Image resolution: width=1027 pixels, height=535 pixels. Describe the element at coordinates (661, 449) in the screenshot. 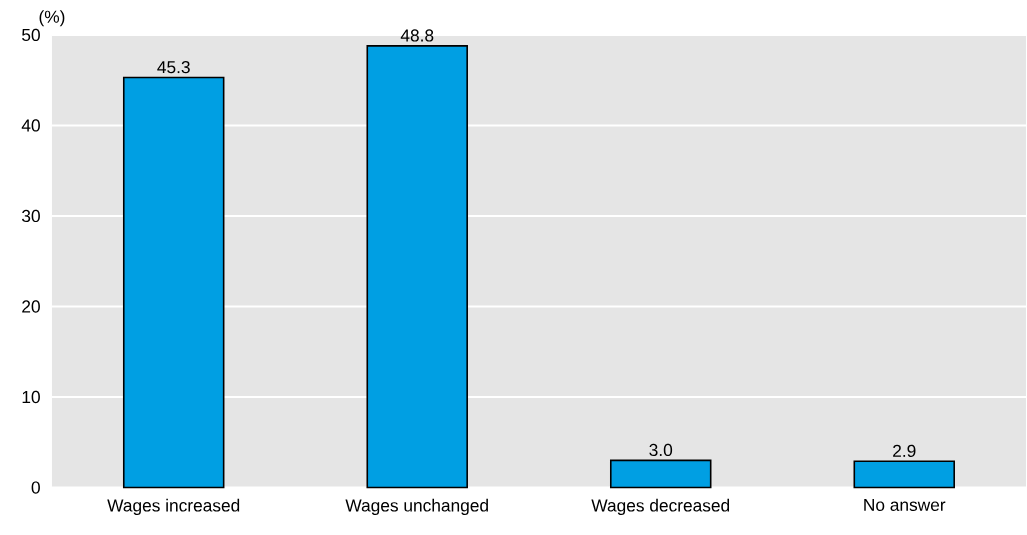

I see `data-label: 3.0` at that location.